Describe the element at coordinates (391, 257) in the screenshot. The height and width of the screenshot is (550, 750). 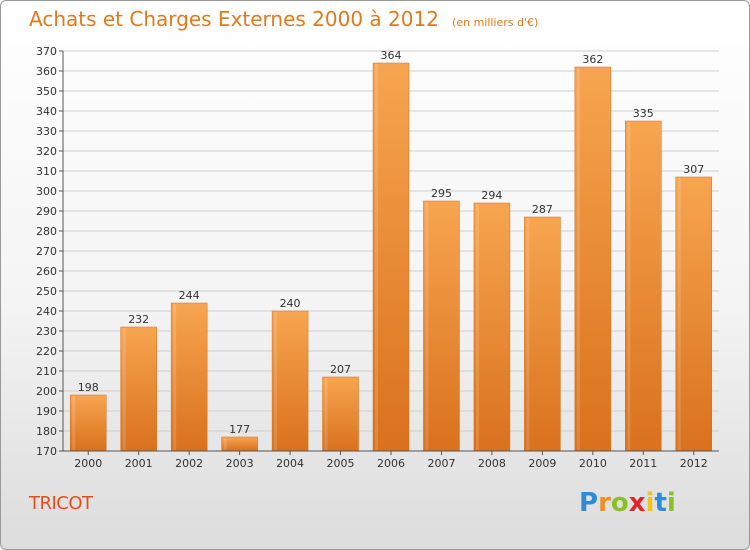
I see `bar-2006` at that location.